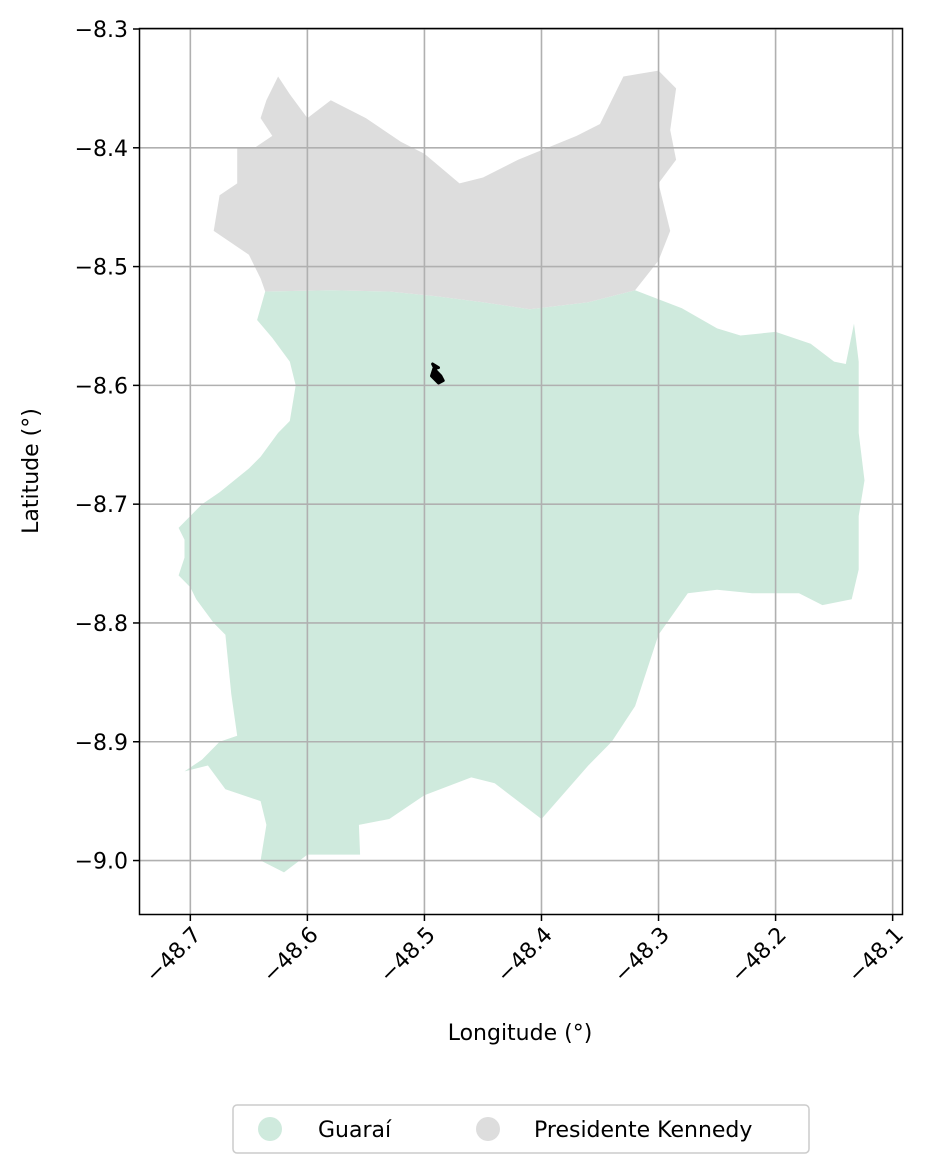  What do you see at coordinates (488, 1129) in the screenshot?
I see `legend-marker-presidente-kennedy` at bounding box center [488, 1129].